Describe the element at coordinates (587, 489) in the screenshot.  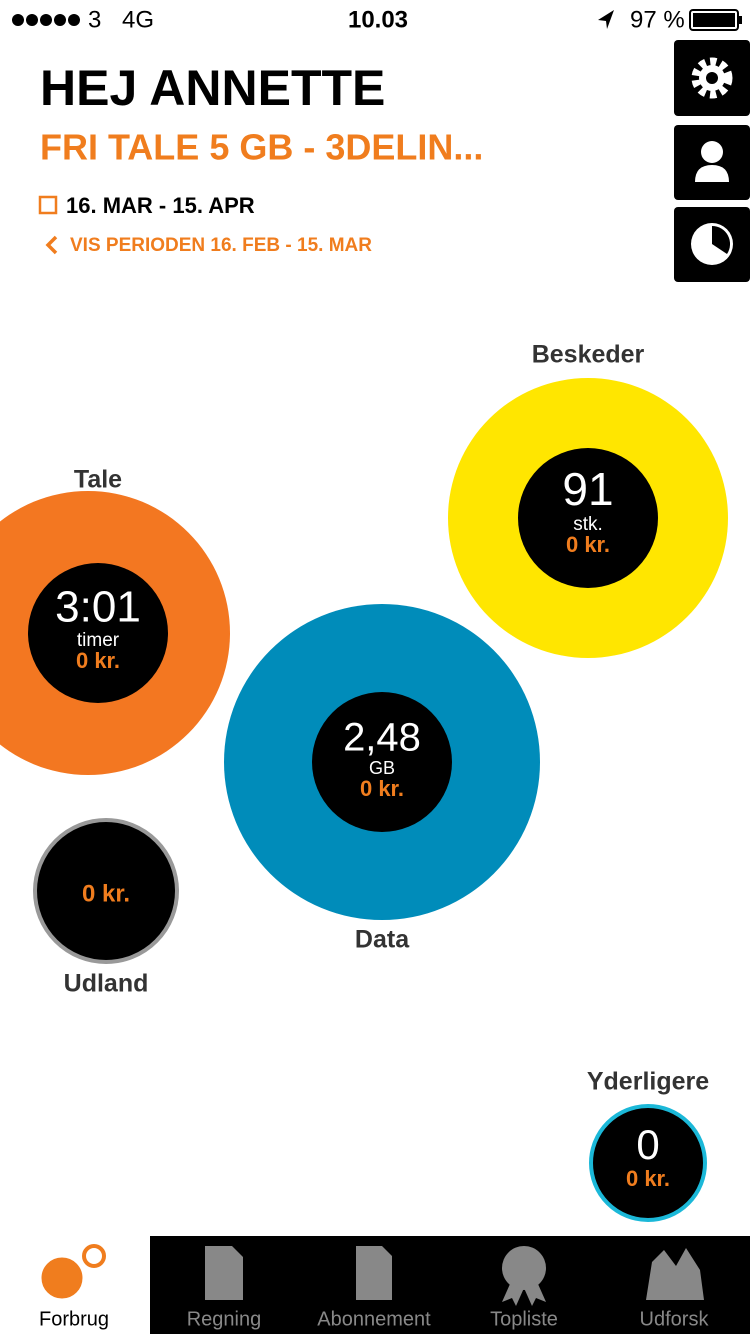
I see `bubble-value: 91` at that location.